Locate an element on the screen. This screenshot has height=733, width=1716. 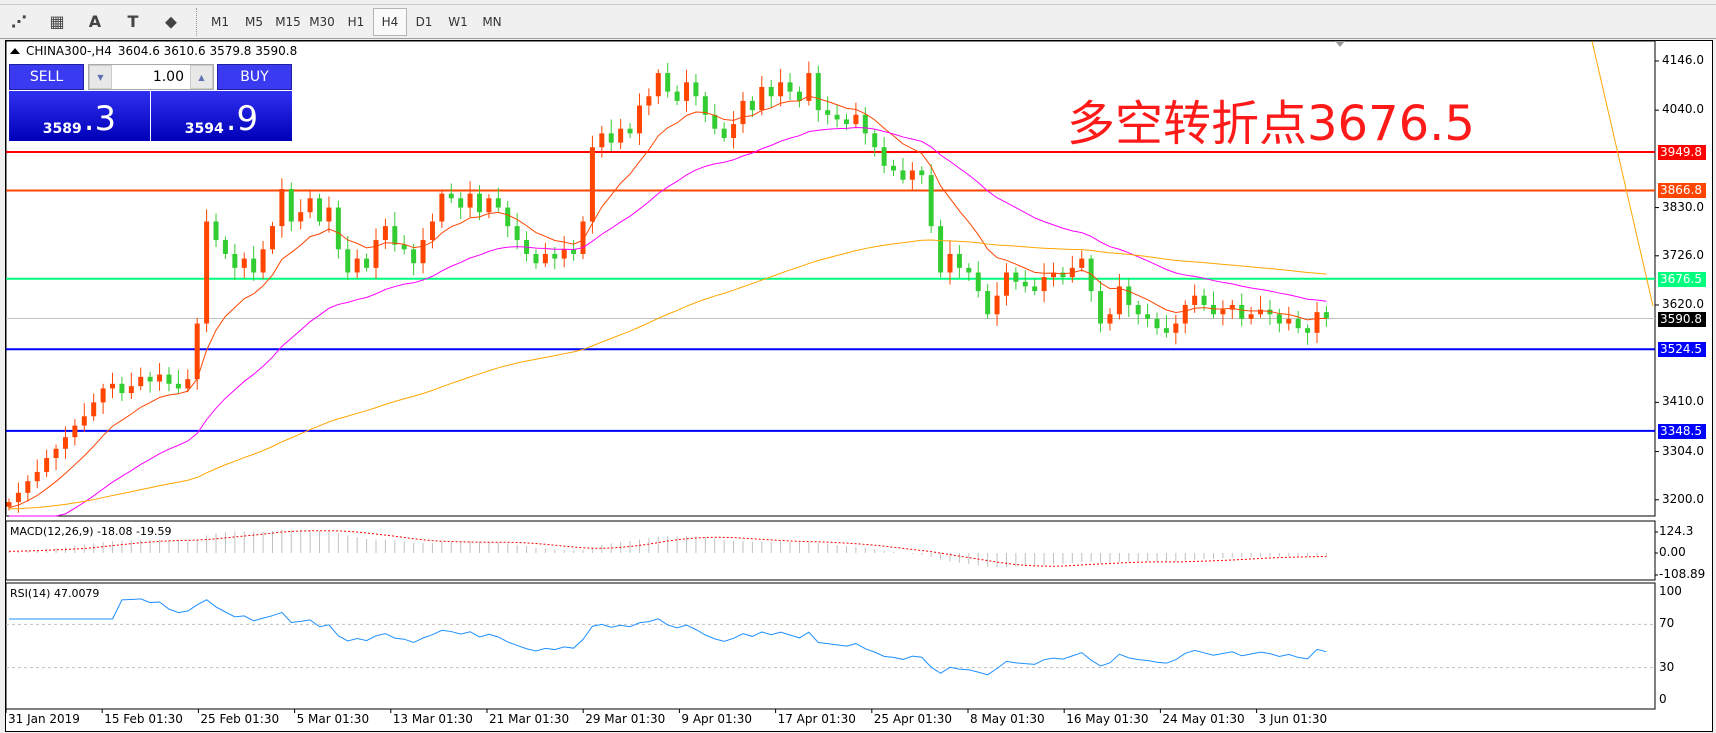
sell-price: 3589 .3 is located at coordinates (79, 116).